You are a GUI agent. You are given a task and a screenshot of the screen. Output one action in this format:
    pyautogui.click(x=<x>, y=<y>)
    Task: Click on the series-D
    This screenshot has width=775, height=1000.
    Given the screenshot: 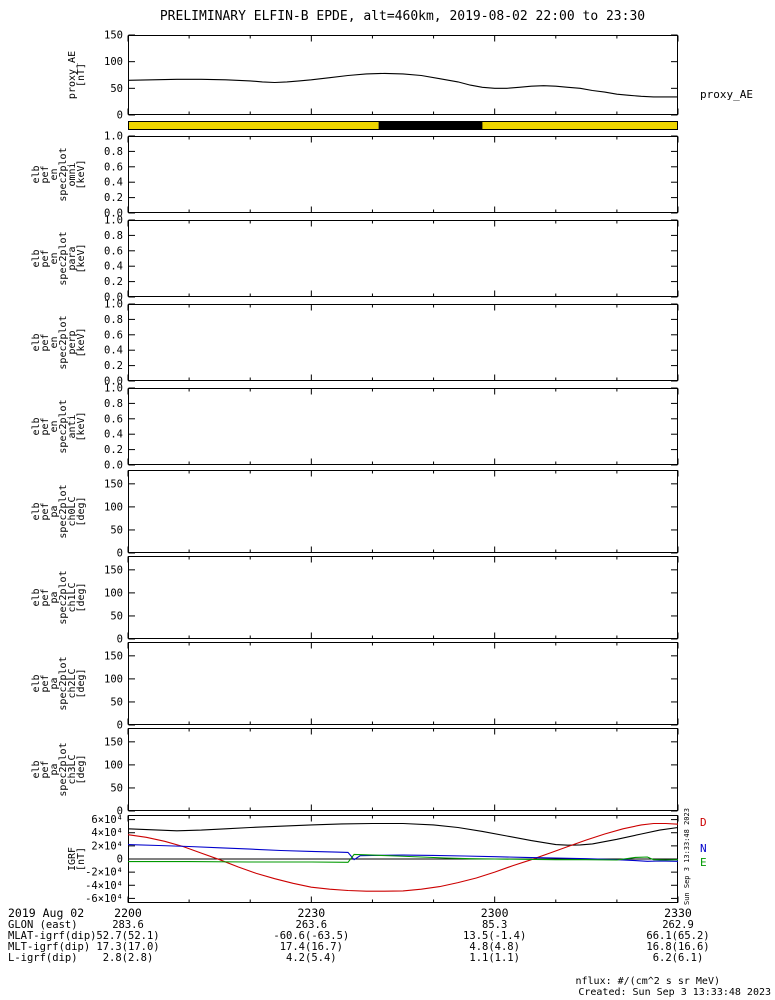 What is the action you would take?
    pyautogui.click(x=403, y=857)
    